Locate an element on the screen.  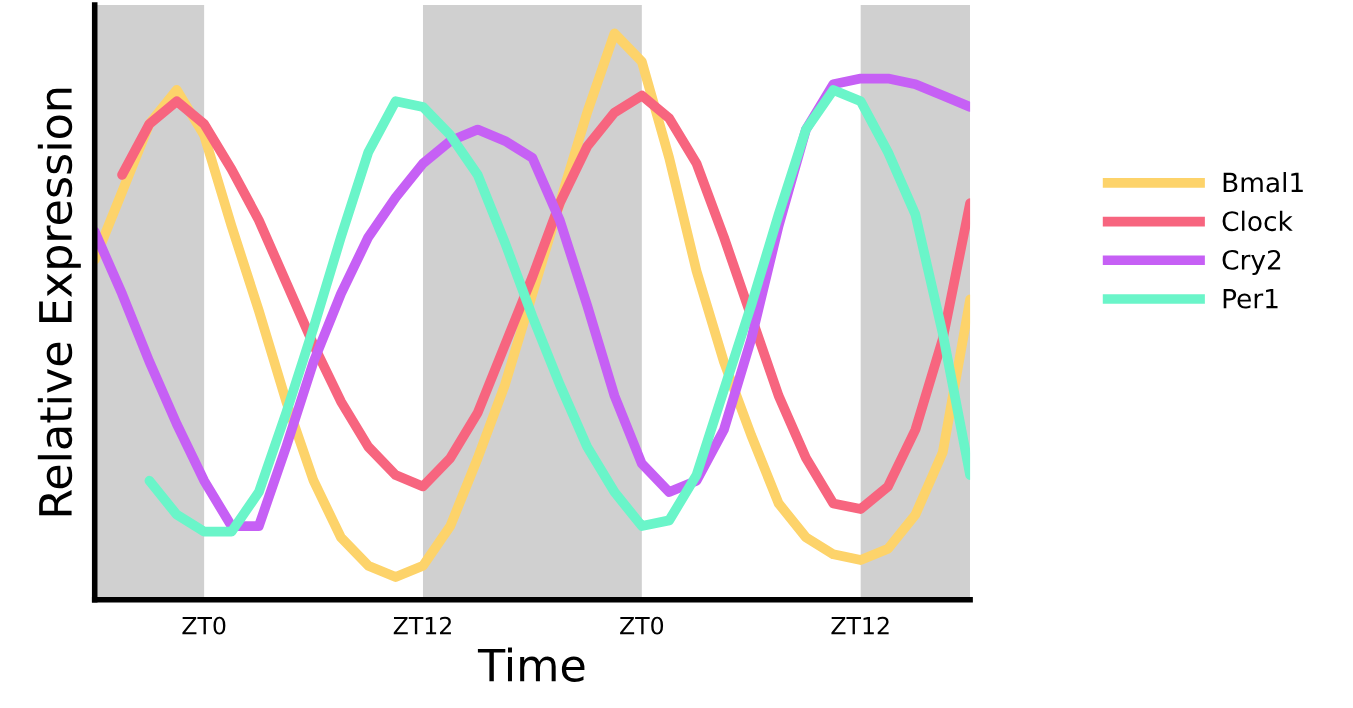
x-axis-title: Time is located at coordinates (531, 664).